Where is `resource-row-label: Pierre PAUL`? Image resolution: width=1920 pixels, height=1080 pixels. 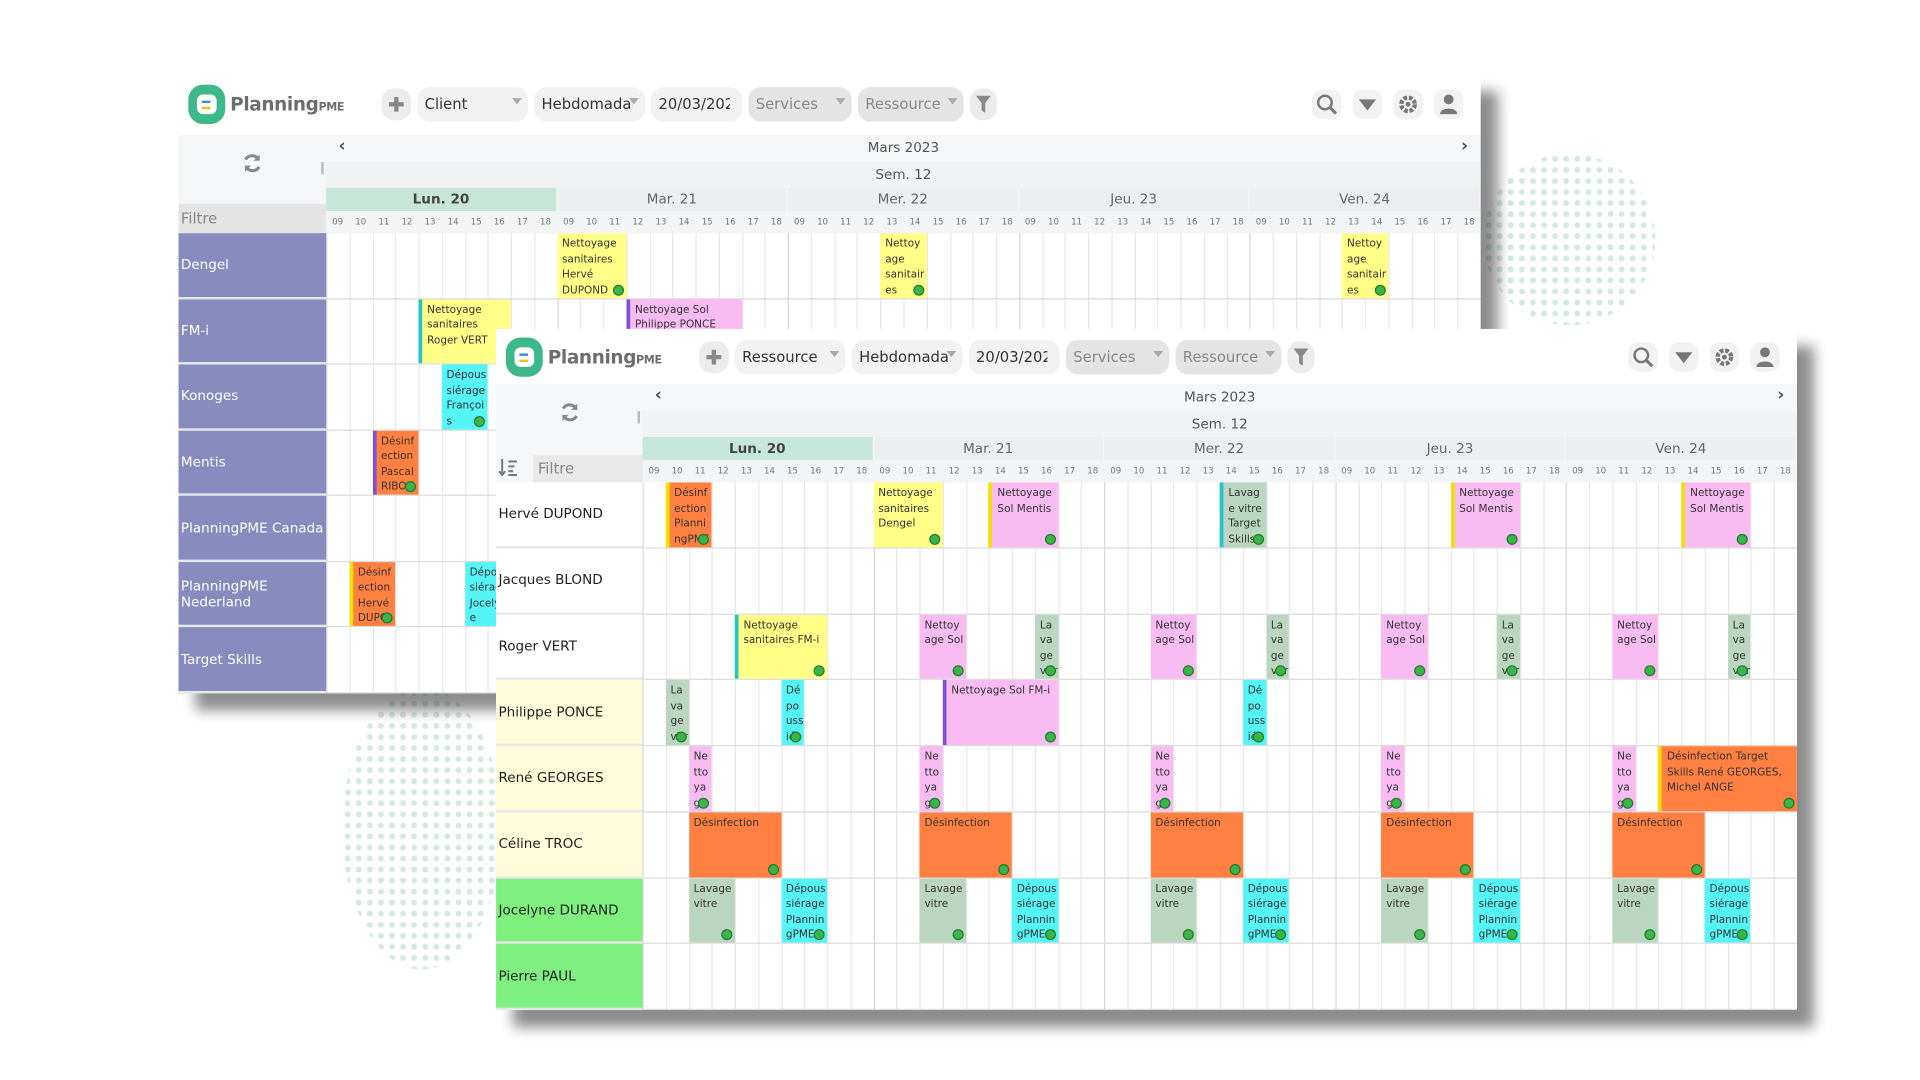
resource-row-label: Pierre PAUL is located at coordinates (569, 977).